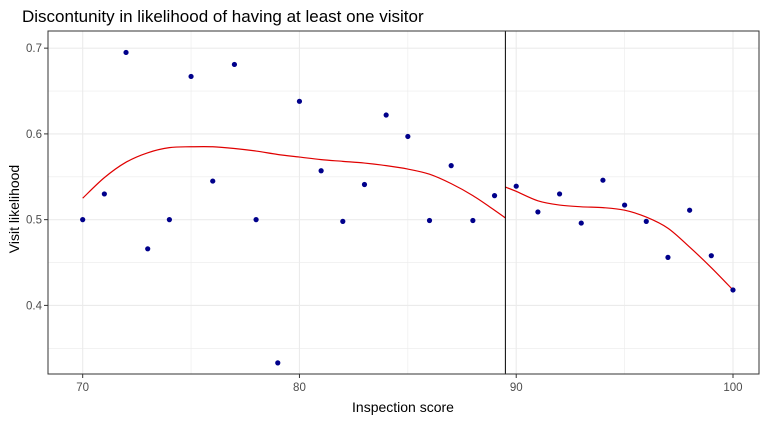  I want to click on y-axis-title: Visit likelihood, so click(14, 209).